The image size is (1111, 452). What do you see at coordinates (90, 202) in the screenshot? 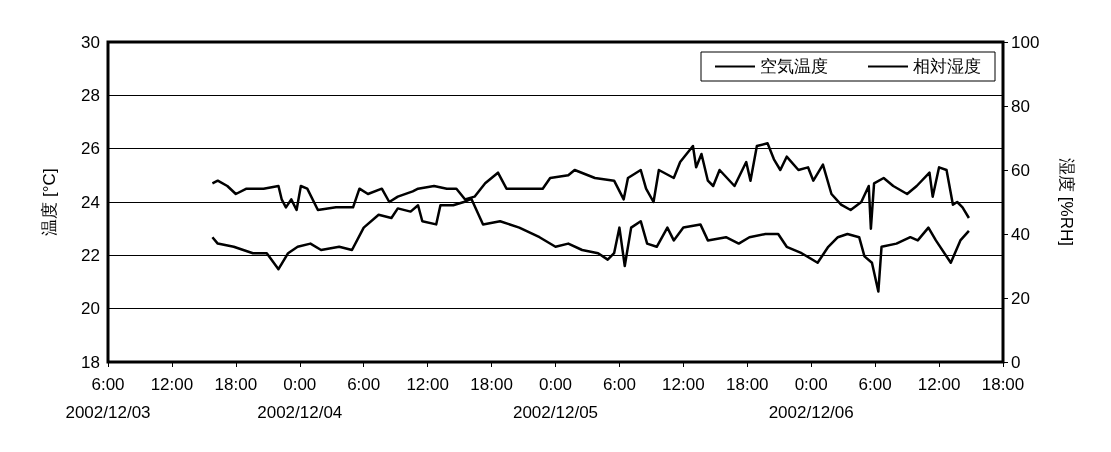
I see `y-tick-label: 24` at bounding box center [90, 202].